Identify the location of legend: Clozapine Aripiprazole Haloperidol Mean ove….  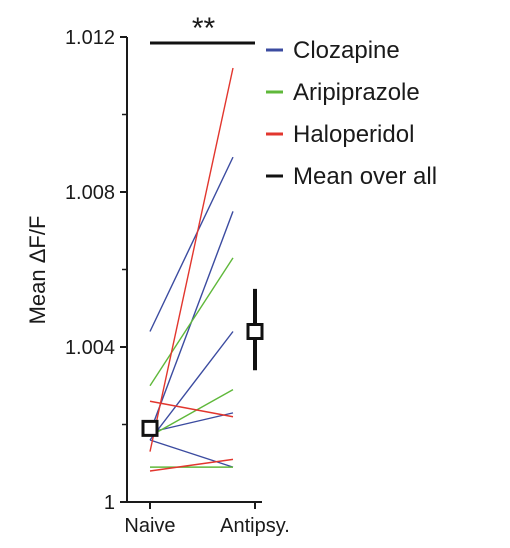
(351, 113).